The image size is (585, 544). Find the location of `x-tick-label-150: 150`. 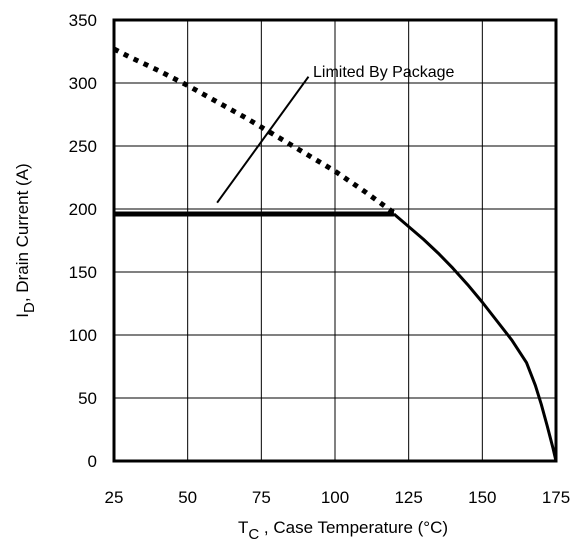

x-tick-label-150: 150 is located at coordinates (482, 497).